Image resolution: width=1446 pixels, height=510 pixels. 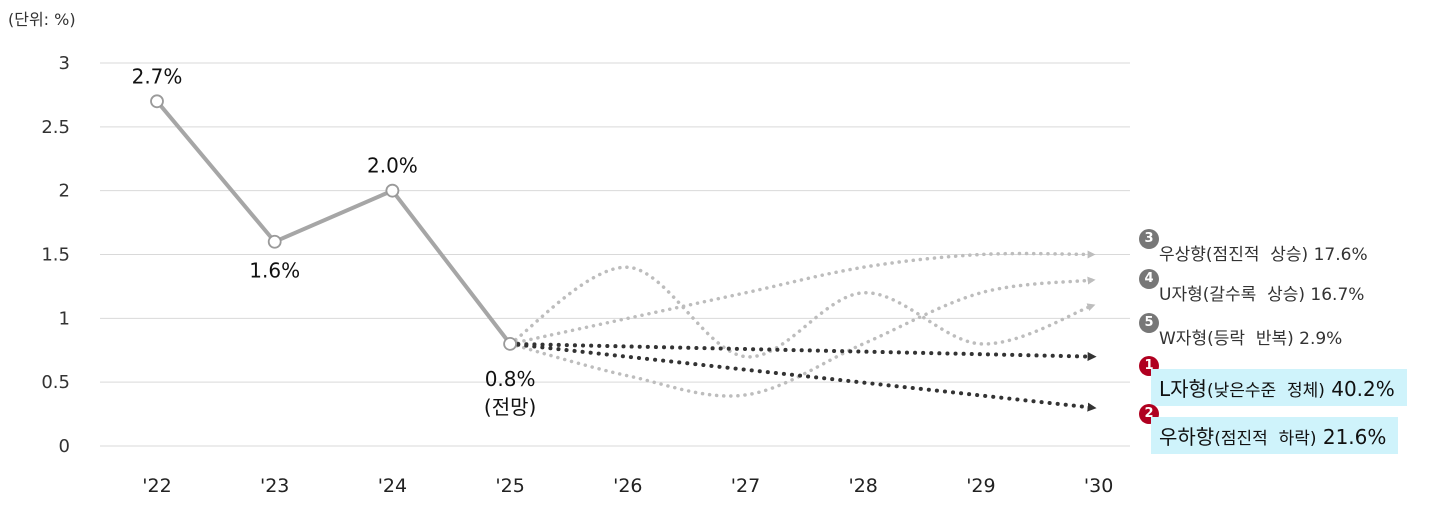 What do you see at coordinates (156, 486) in the screenshot?
I see `x-tick-label: '22` at bounding box center [156, 486].